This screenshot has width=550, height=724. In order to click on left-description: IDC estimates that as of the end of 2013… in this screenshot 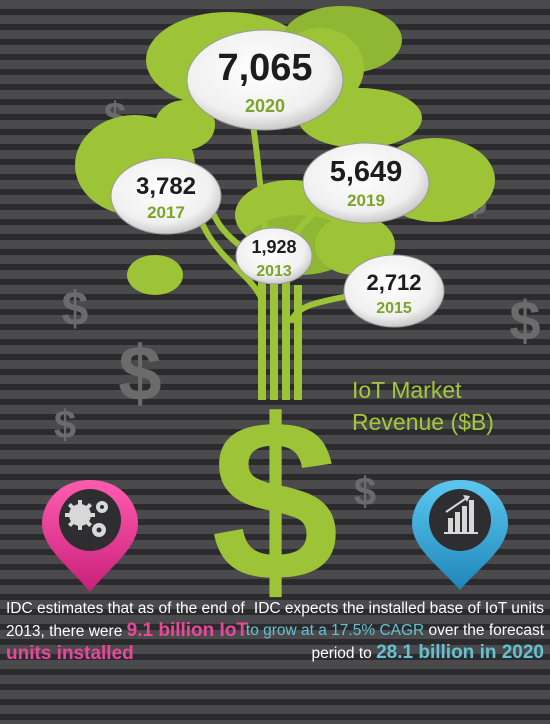, I will do `click(141, 632)`.